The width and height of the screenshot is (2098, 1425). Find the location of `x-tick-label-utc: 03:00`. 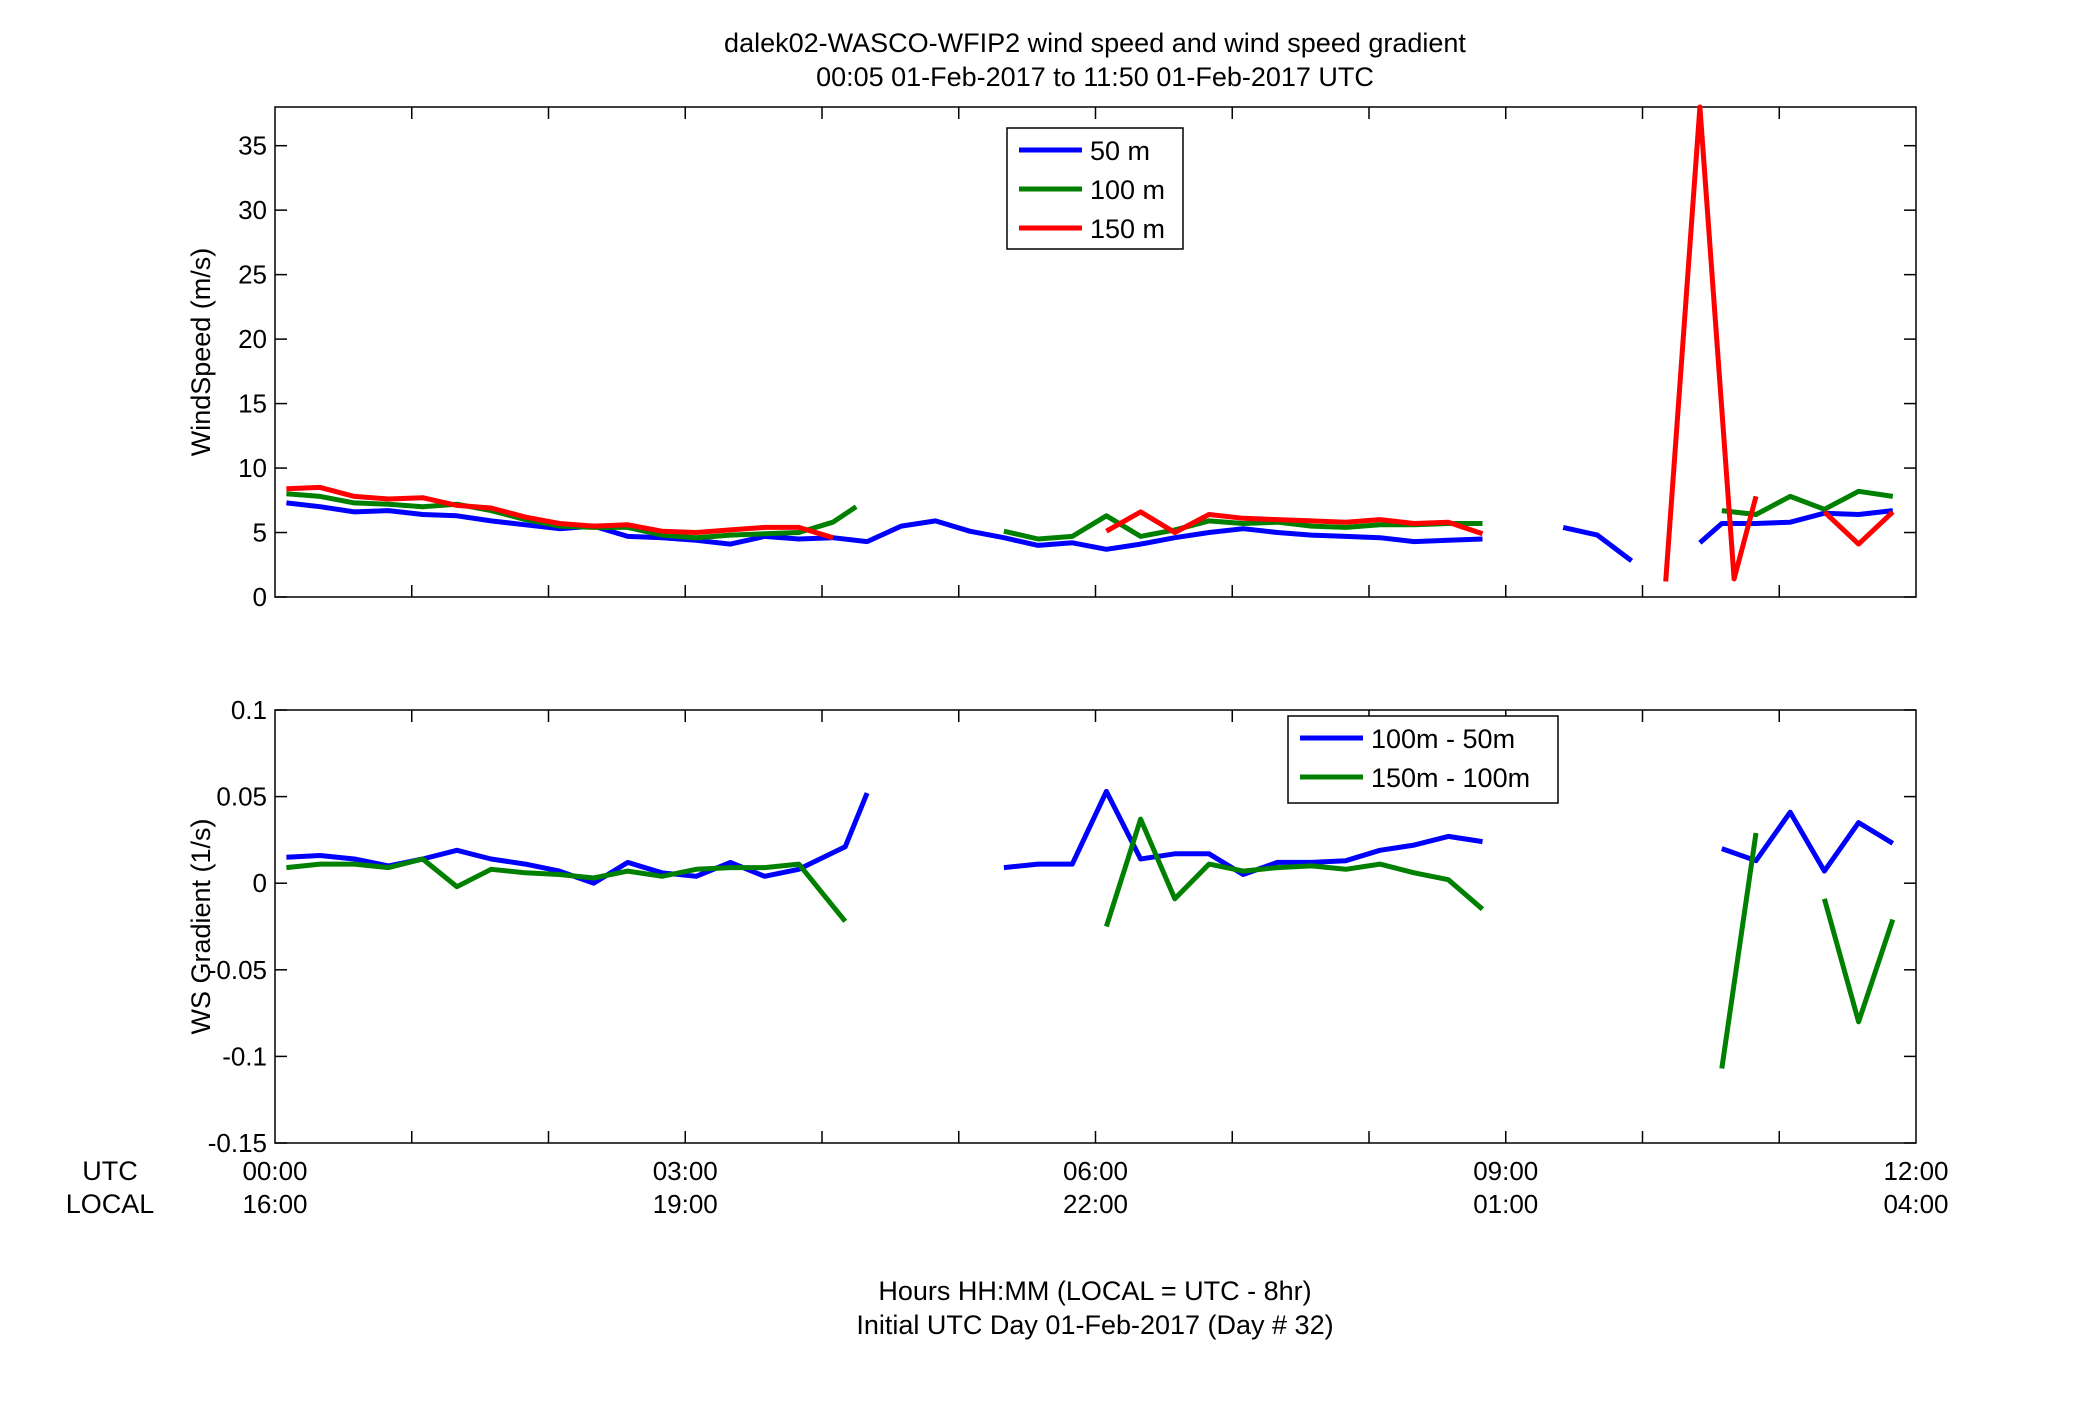

x-tick-label-utc: 03:00 is located at coordinates (685, 1171).